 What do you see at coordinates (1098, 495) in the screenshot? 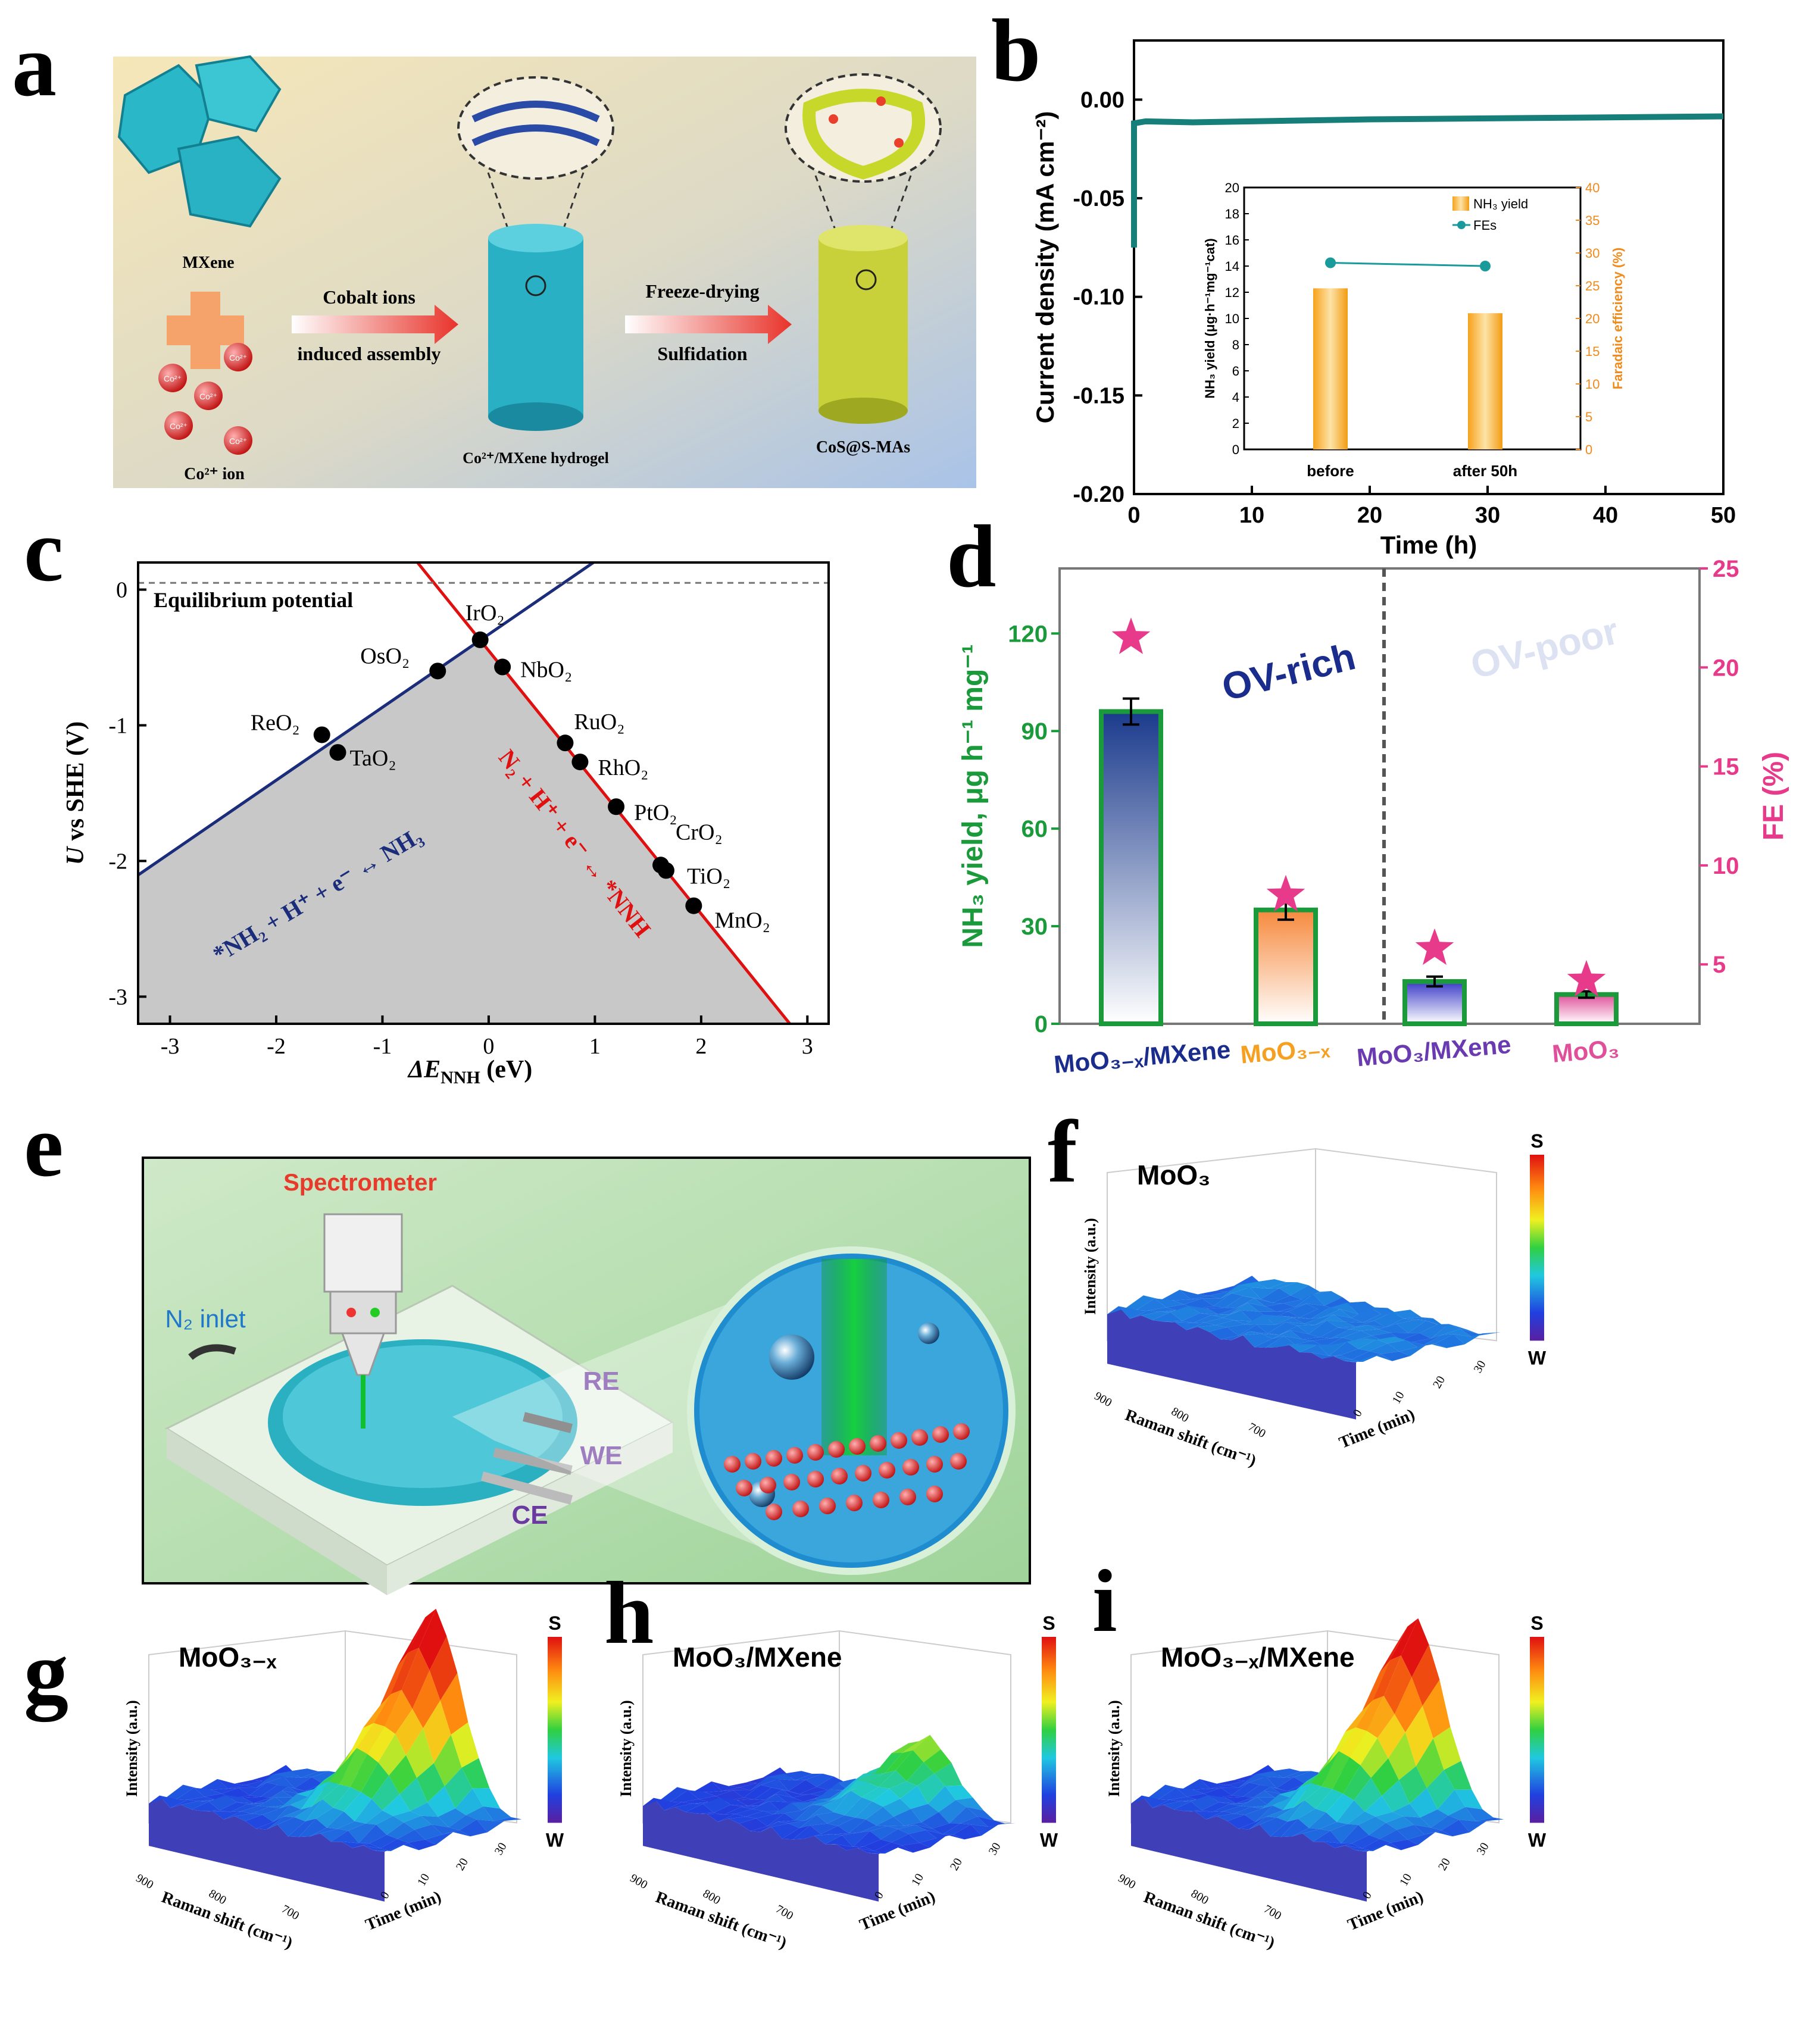
I see `y-tick-label: -0.20` at bounding box center [1098, 495].